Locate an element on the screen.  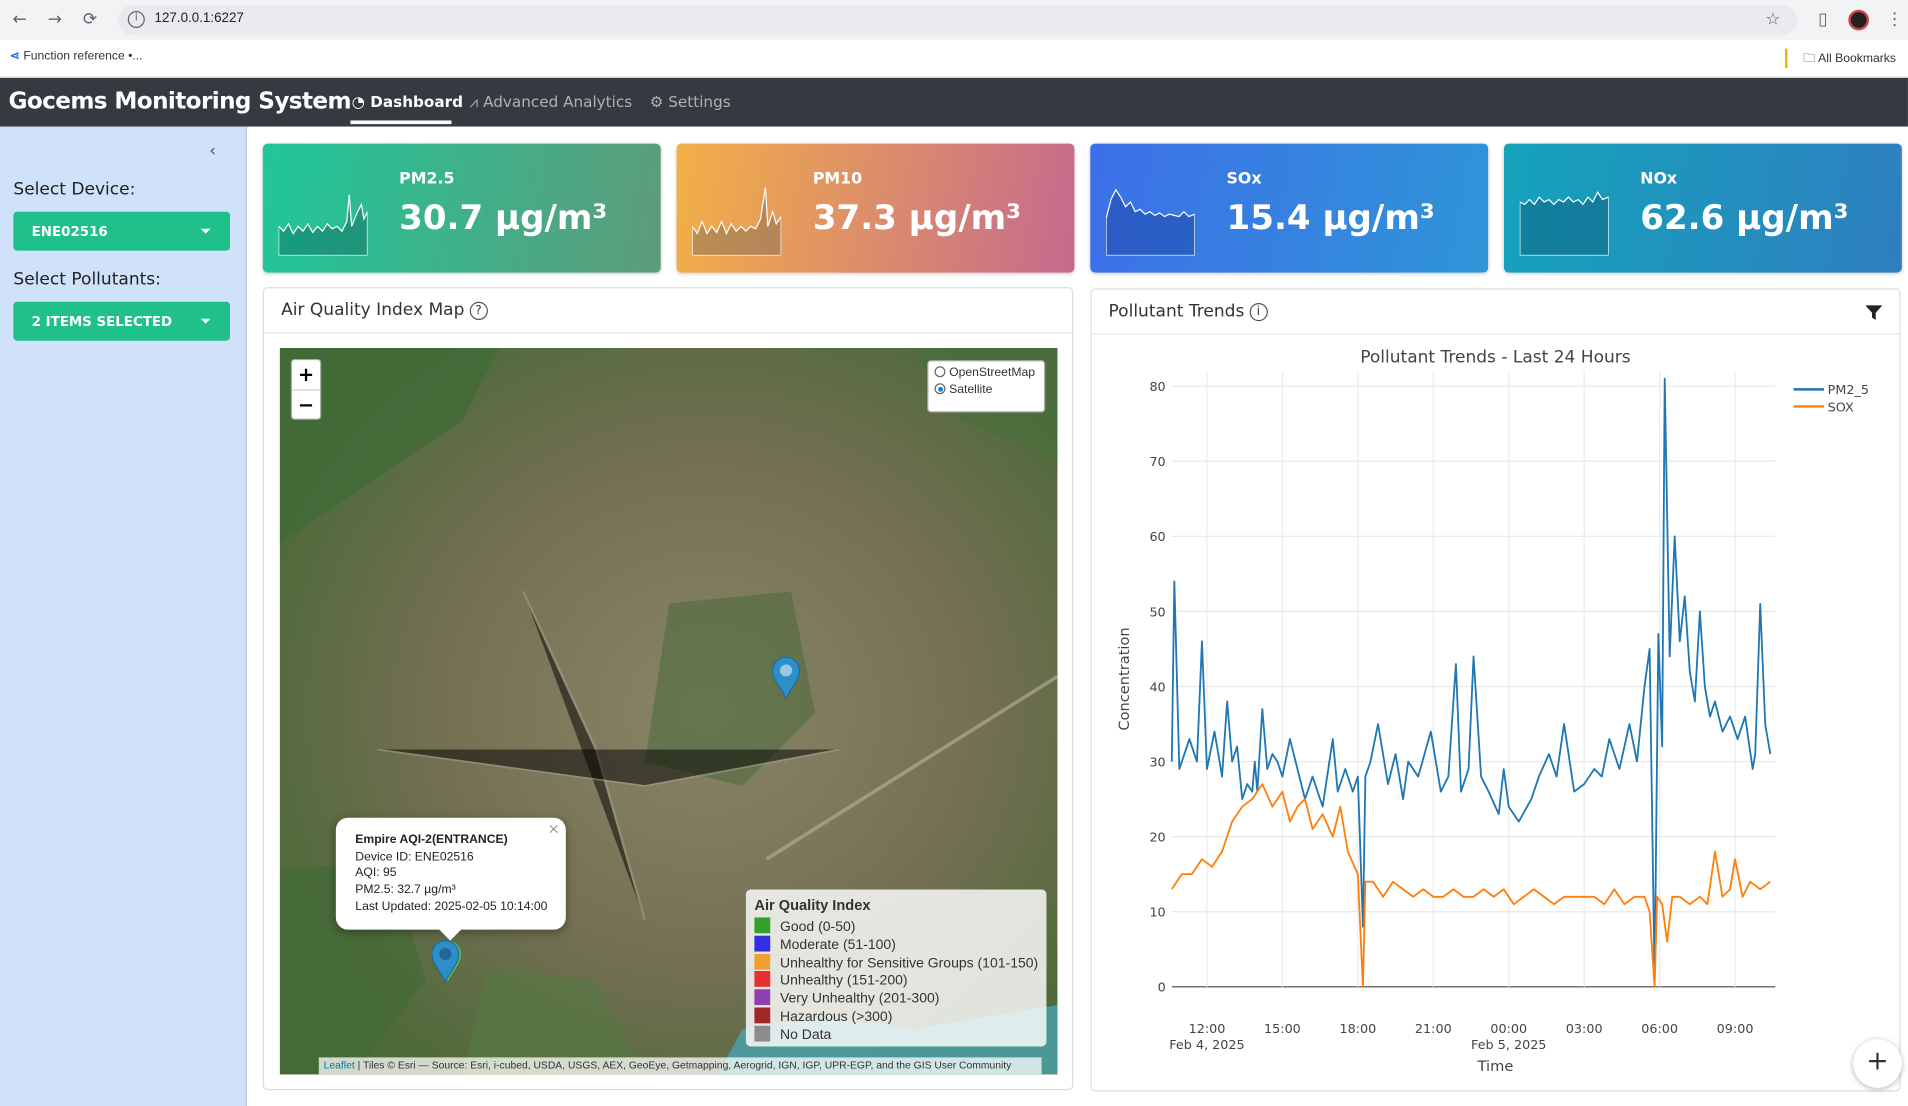
active-tab-indicator is located at coordinates (401, 122).